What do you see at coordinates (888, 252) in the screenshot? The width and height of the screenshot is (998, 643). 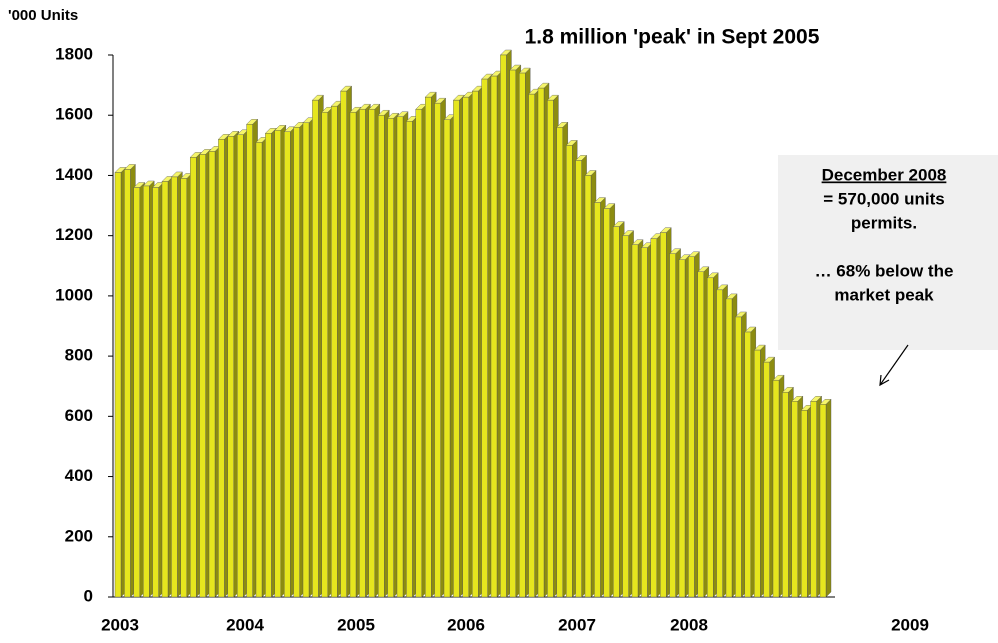 I see `annotation-box` at bounding box center [888, 252].